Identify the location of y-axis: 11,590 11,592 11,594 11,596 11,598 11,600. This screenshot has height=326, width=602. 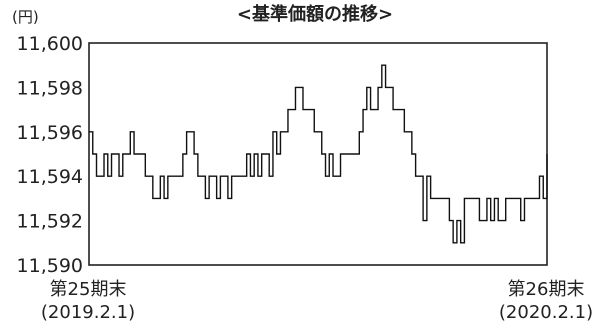
(50, 155).